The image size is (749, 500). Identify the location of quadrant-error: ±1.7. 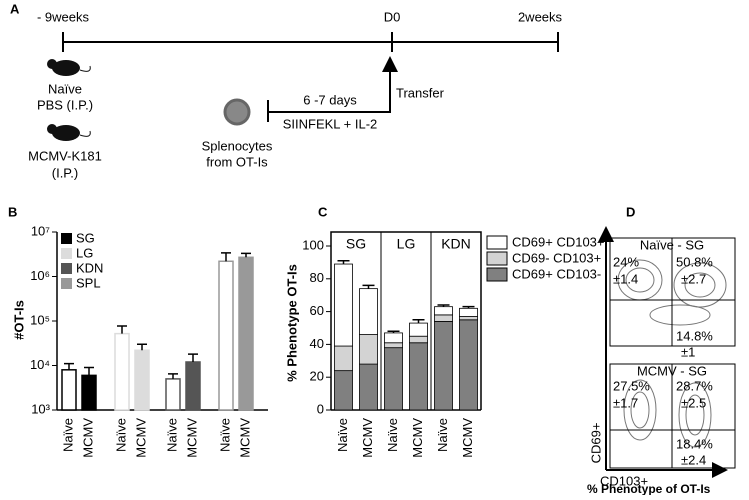
(625, 402).